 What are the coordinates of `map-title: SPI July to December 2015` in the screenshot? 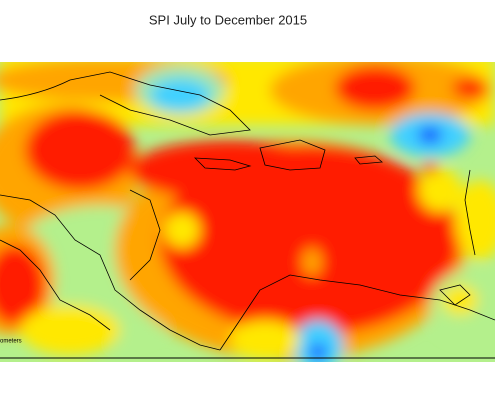 It's located at (228, 19).